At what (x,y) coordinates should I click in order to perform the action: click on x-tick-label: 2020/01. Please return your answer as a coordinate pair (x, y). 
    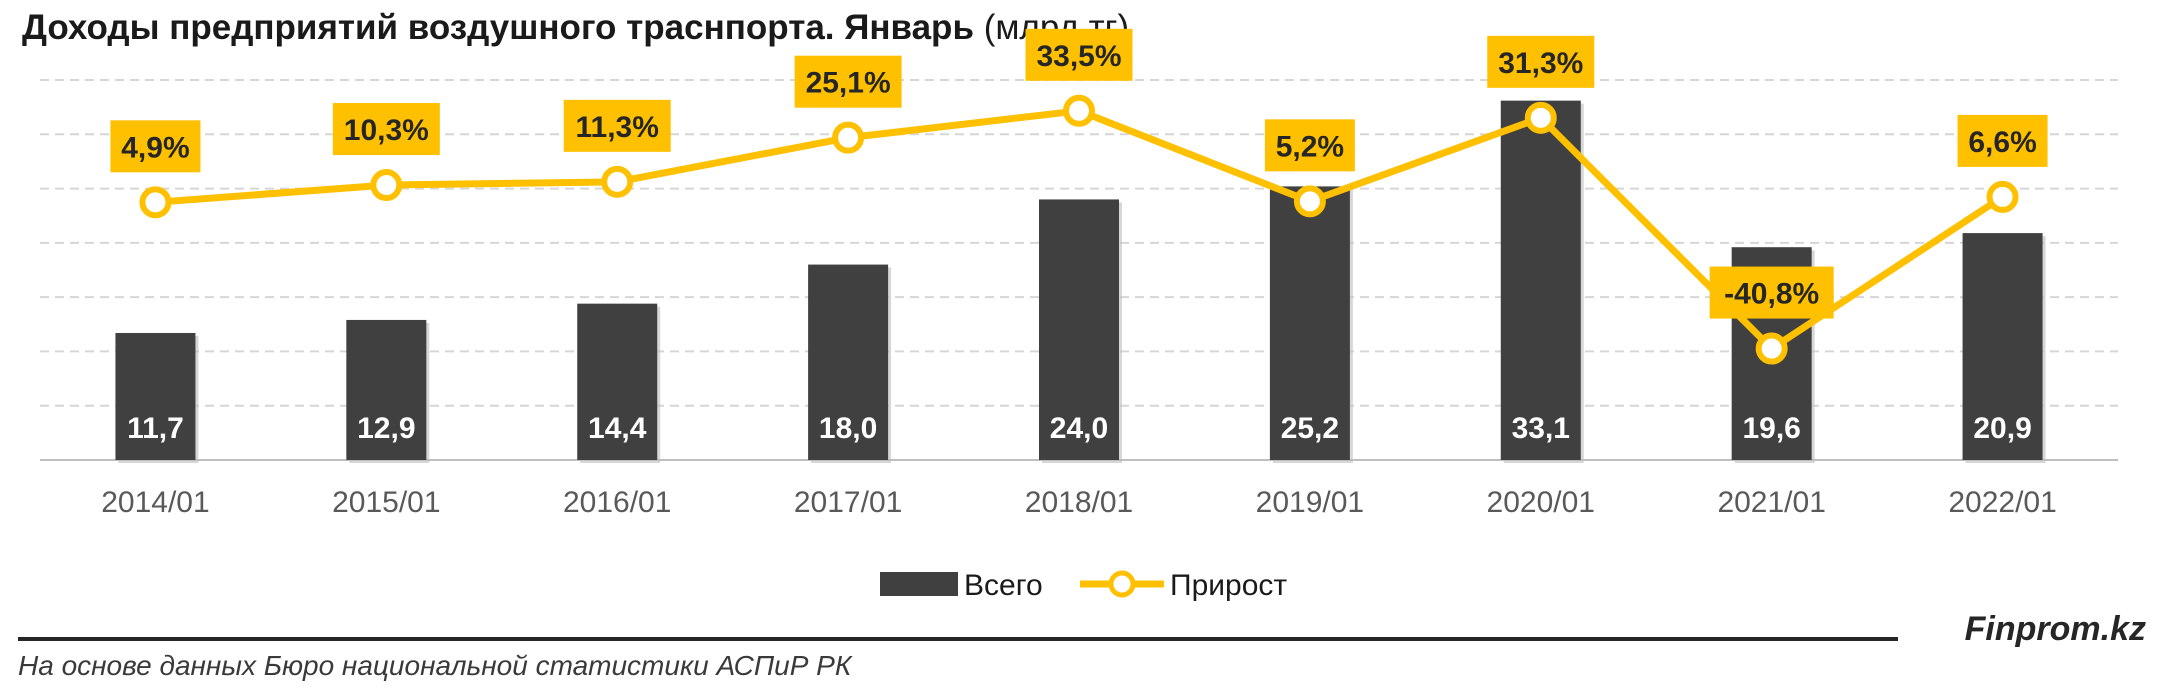
    Looking at the image, I should click on (1541, 502).